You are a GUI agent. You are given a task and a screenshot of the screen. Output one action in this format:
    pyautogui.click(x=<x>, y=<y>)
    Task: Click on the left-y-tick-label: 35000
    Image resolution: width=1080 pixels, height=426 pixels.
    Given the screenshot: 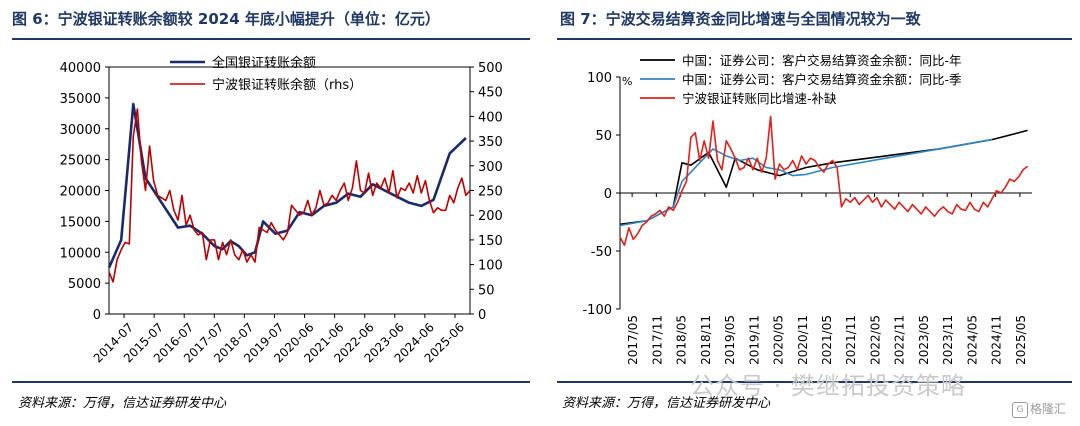 What is the action you would take?
    pyautogui.click(x=80, y=99)
    